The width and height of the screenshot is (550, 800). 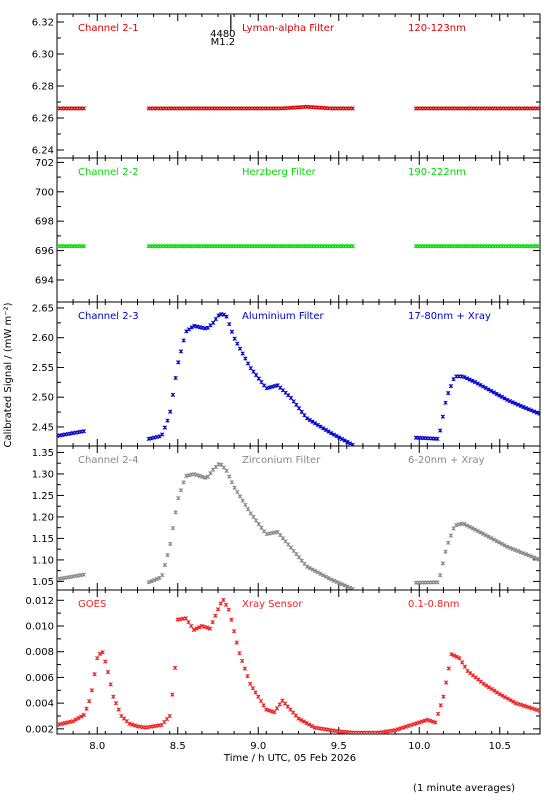 What do you see at coordinates (500, 746) in the screenshot?
I see `x-tick-label: 10.5` at bounding box center [500, 746].